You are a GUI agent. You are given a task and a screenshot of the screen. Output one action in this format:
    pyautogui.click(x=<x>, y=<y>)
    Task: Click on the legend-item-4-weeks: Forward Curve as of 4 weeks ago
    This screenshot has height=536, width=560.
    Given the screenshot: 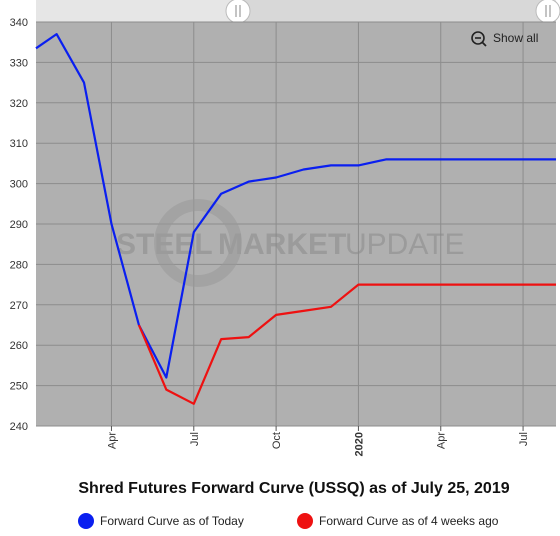 What is the action you would take?
    pyautogui.click(x=398, y=521)
    